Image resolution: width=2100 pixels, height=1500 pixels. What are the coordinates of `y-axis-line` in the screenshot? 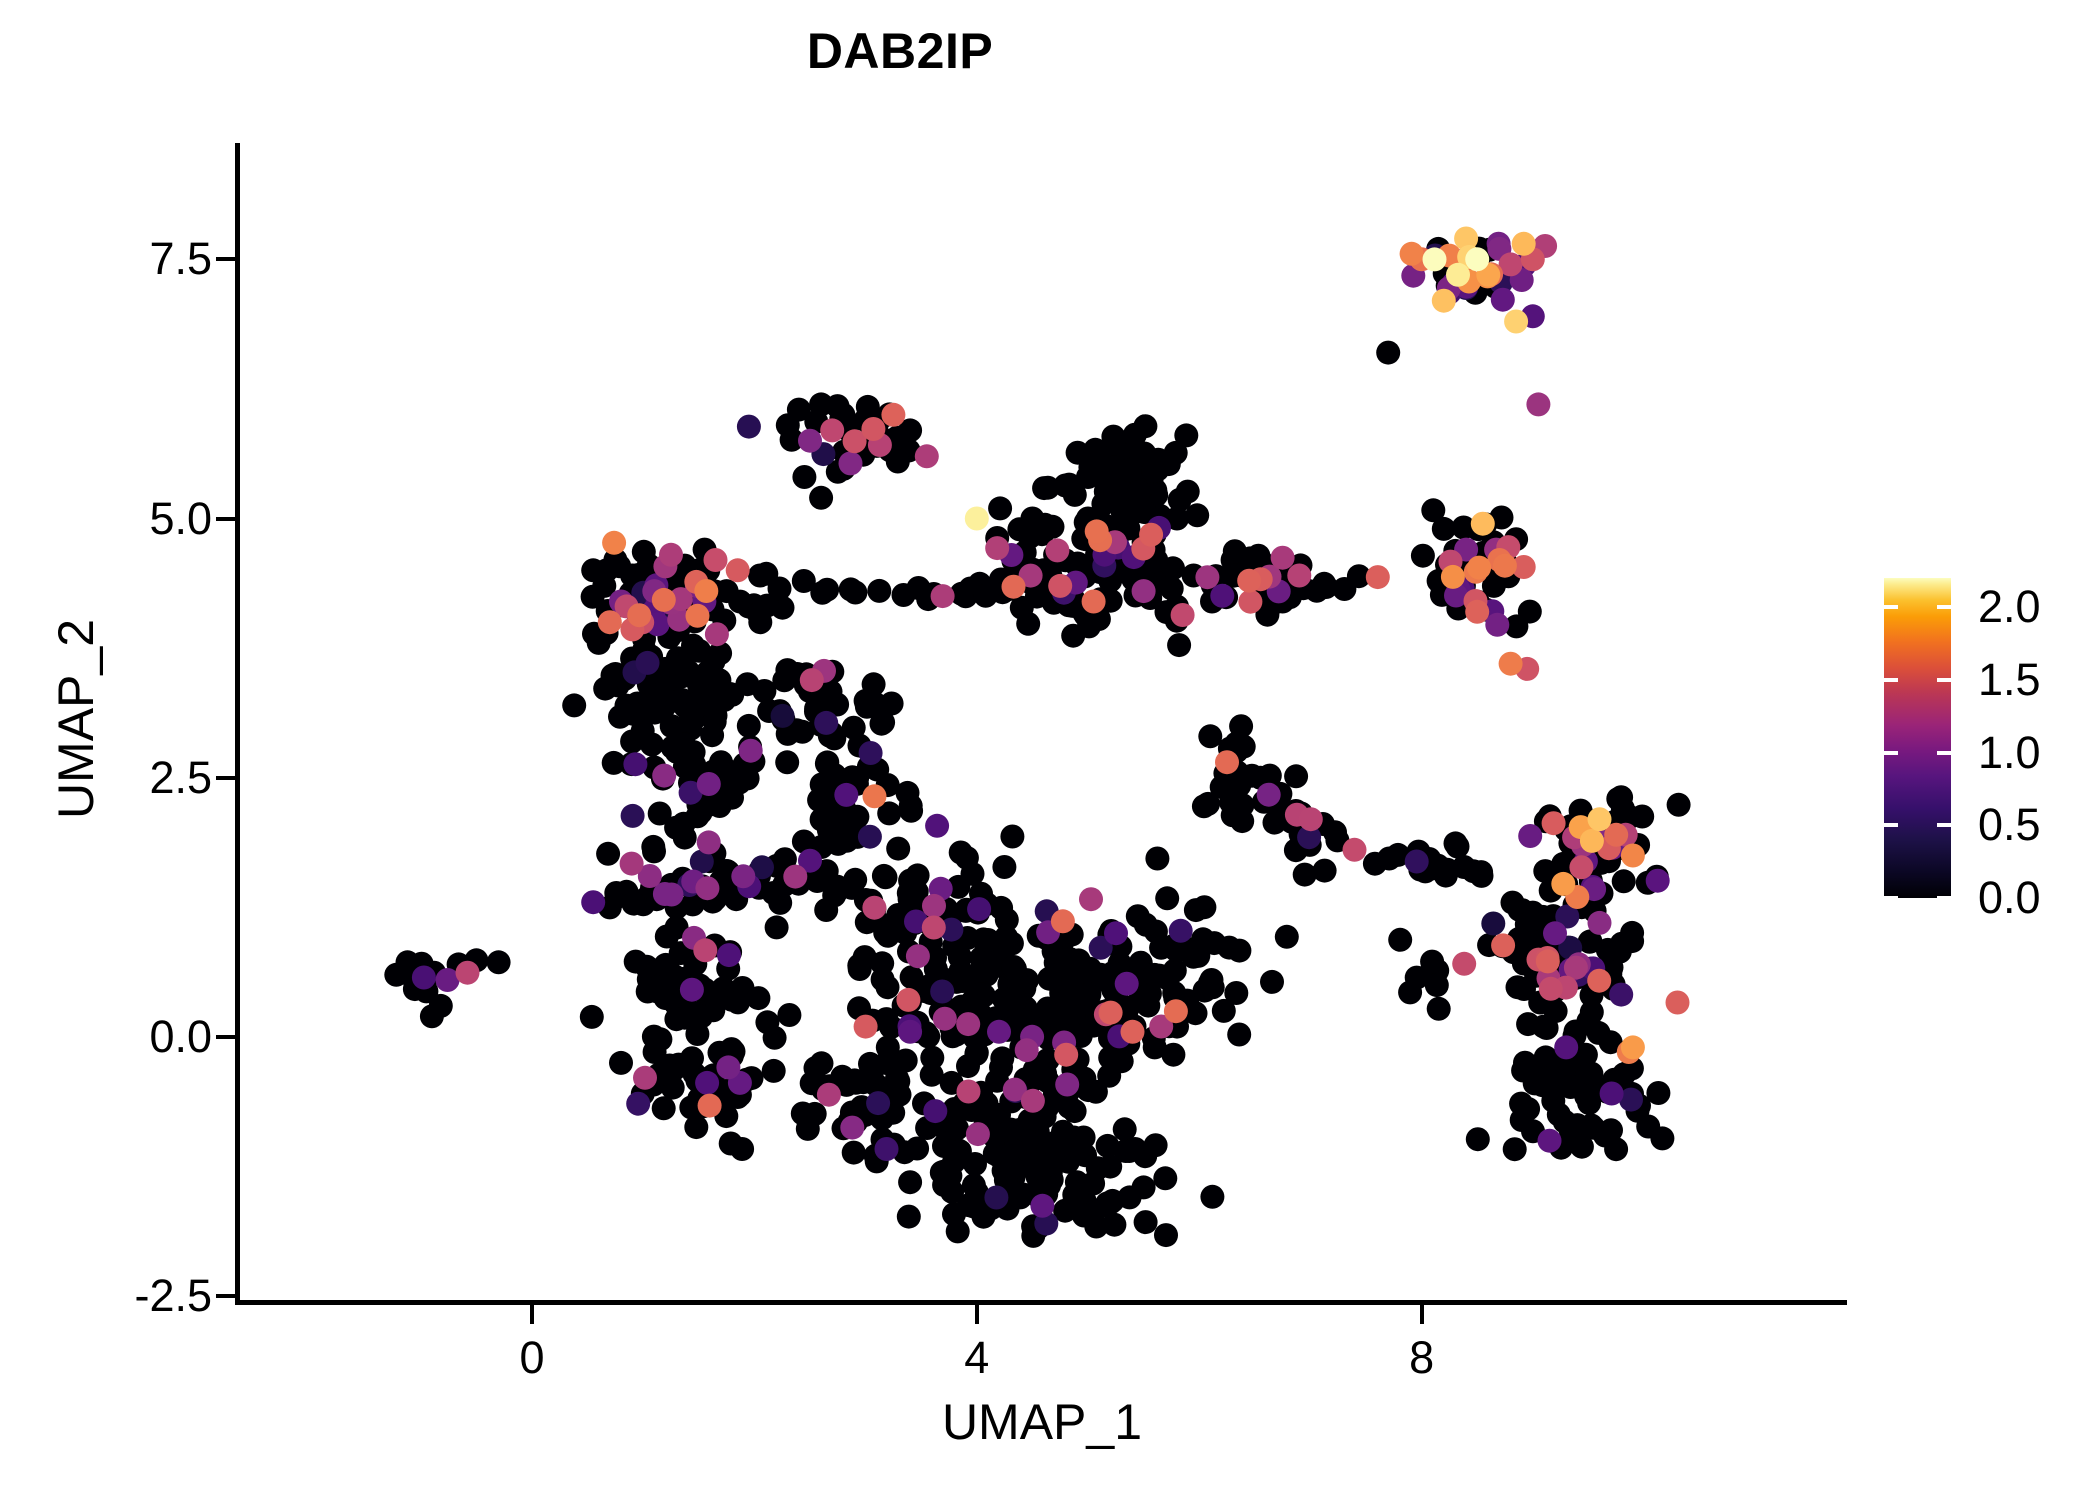 It's located at (237, 724).